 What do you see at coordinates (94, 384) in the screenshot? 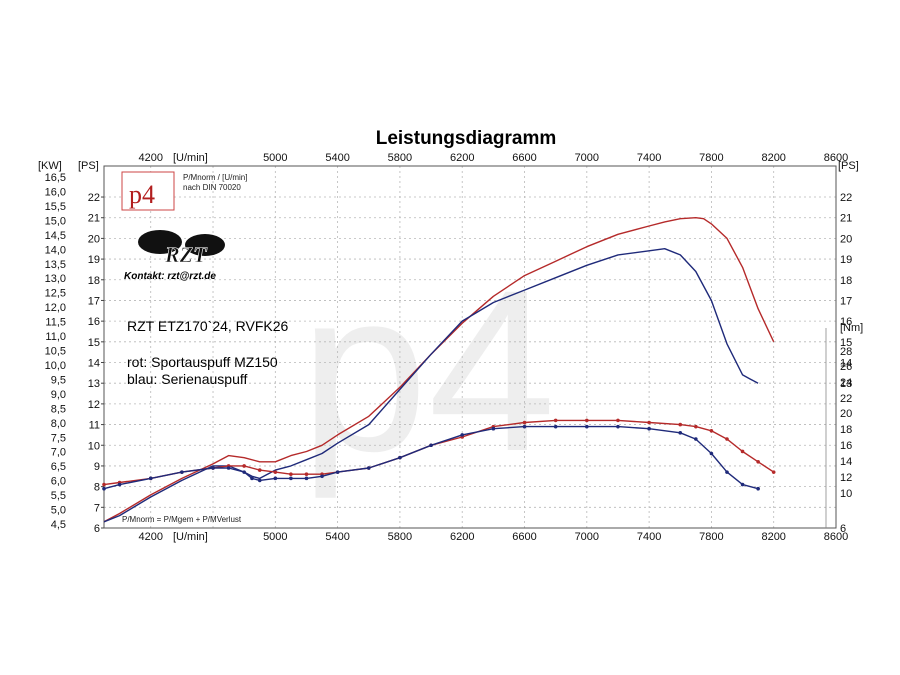
I see `ps-tick-label: 13` at bounding box center [94, 384].